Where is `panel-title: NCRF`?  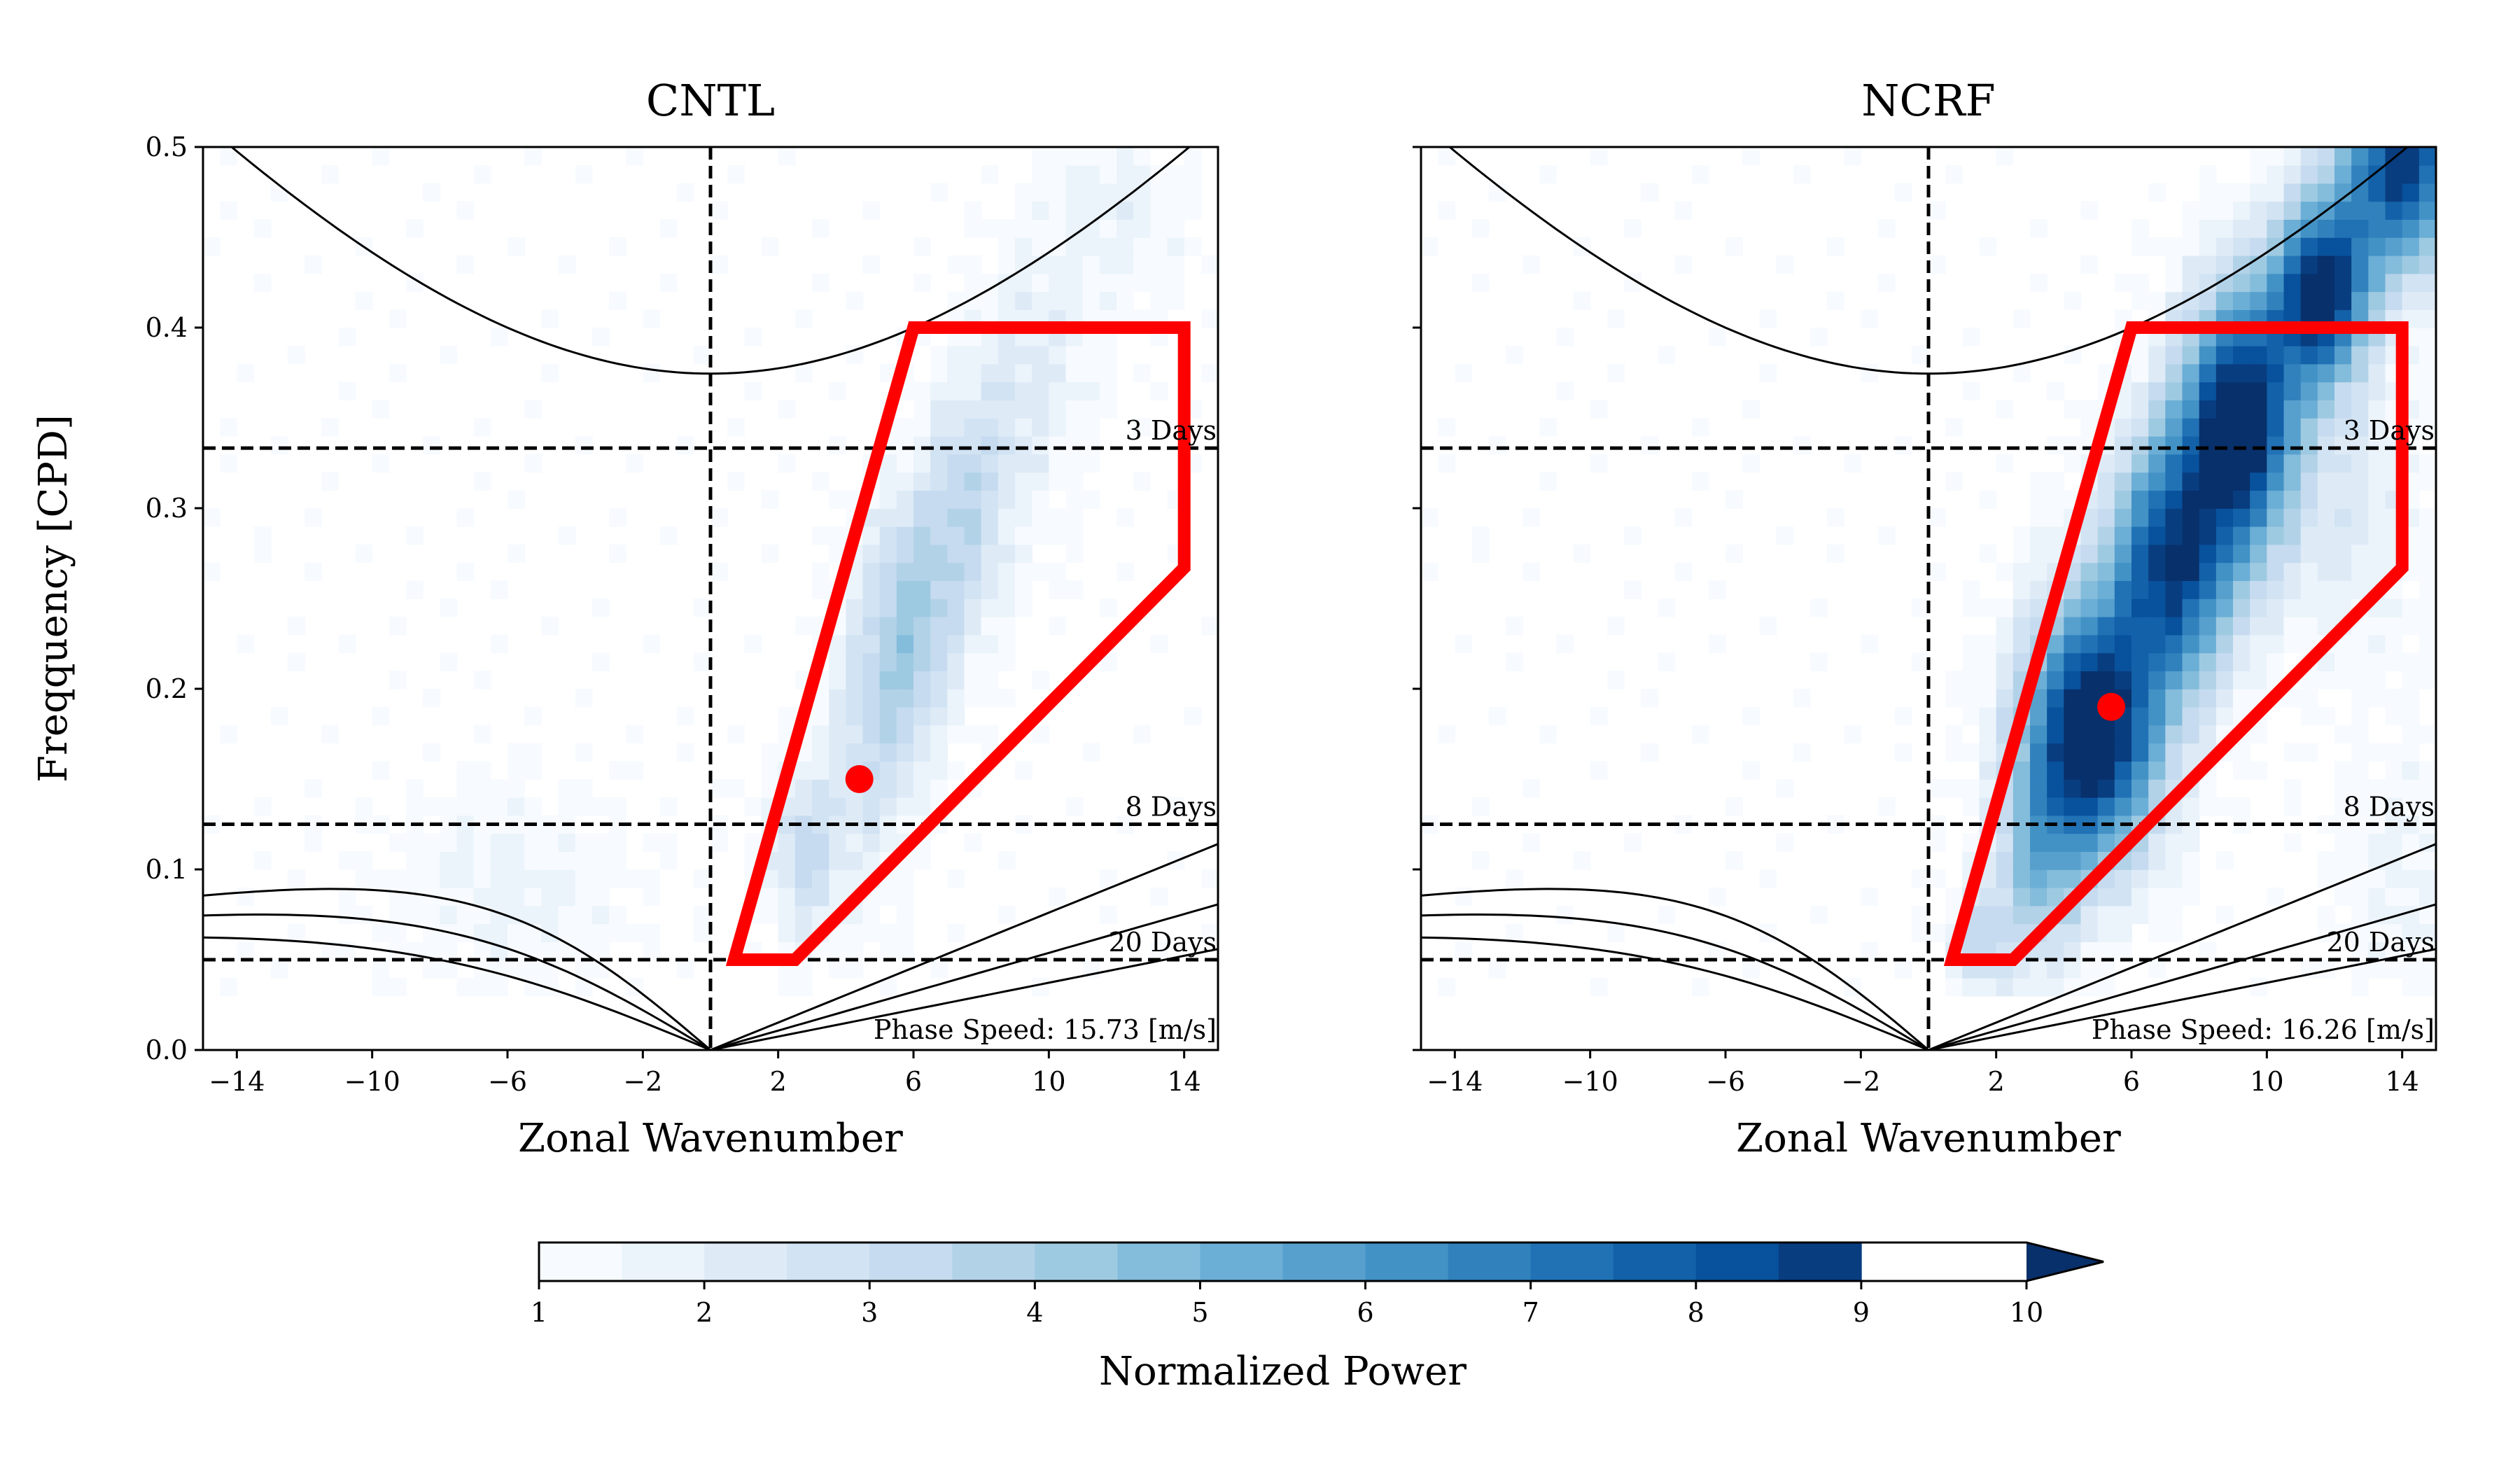 panel-title: NCRF is located at coordinates (1928, 100).